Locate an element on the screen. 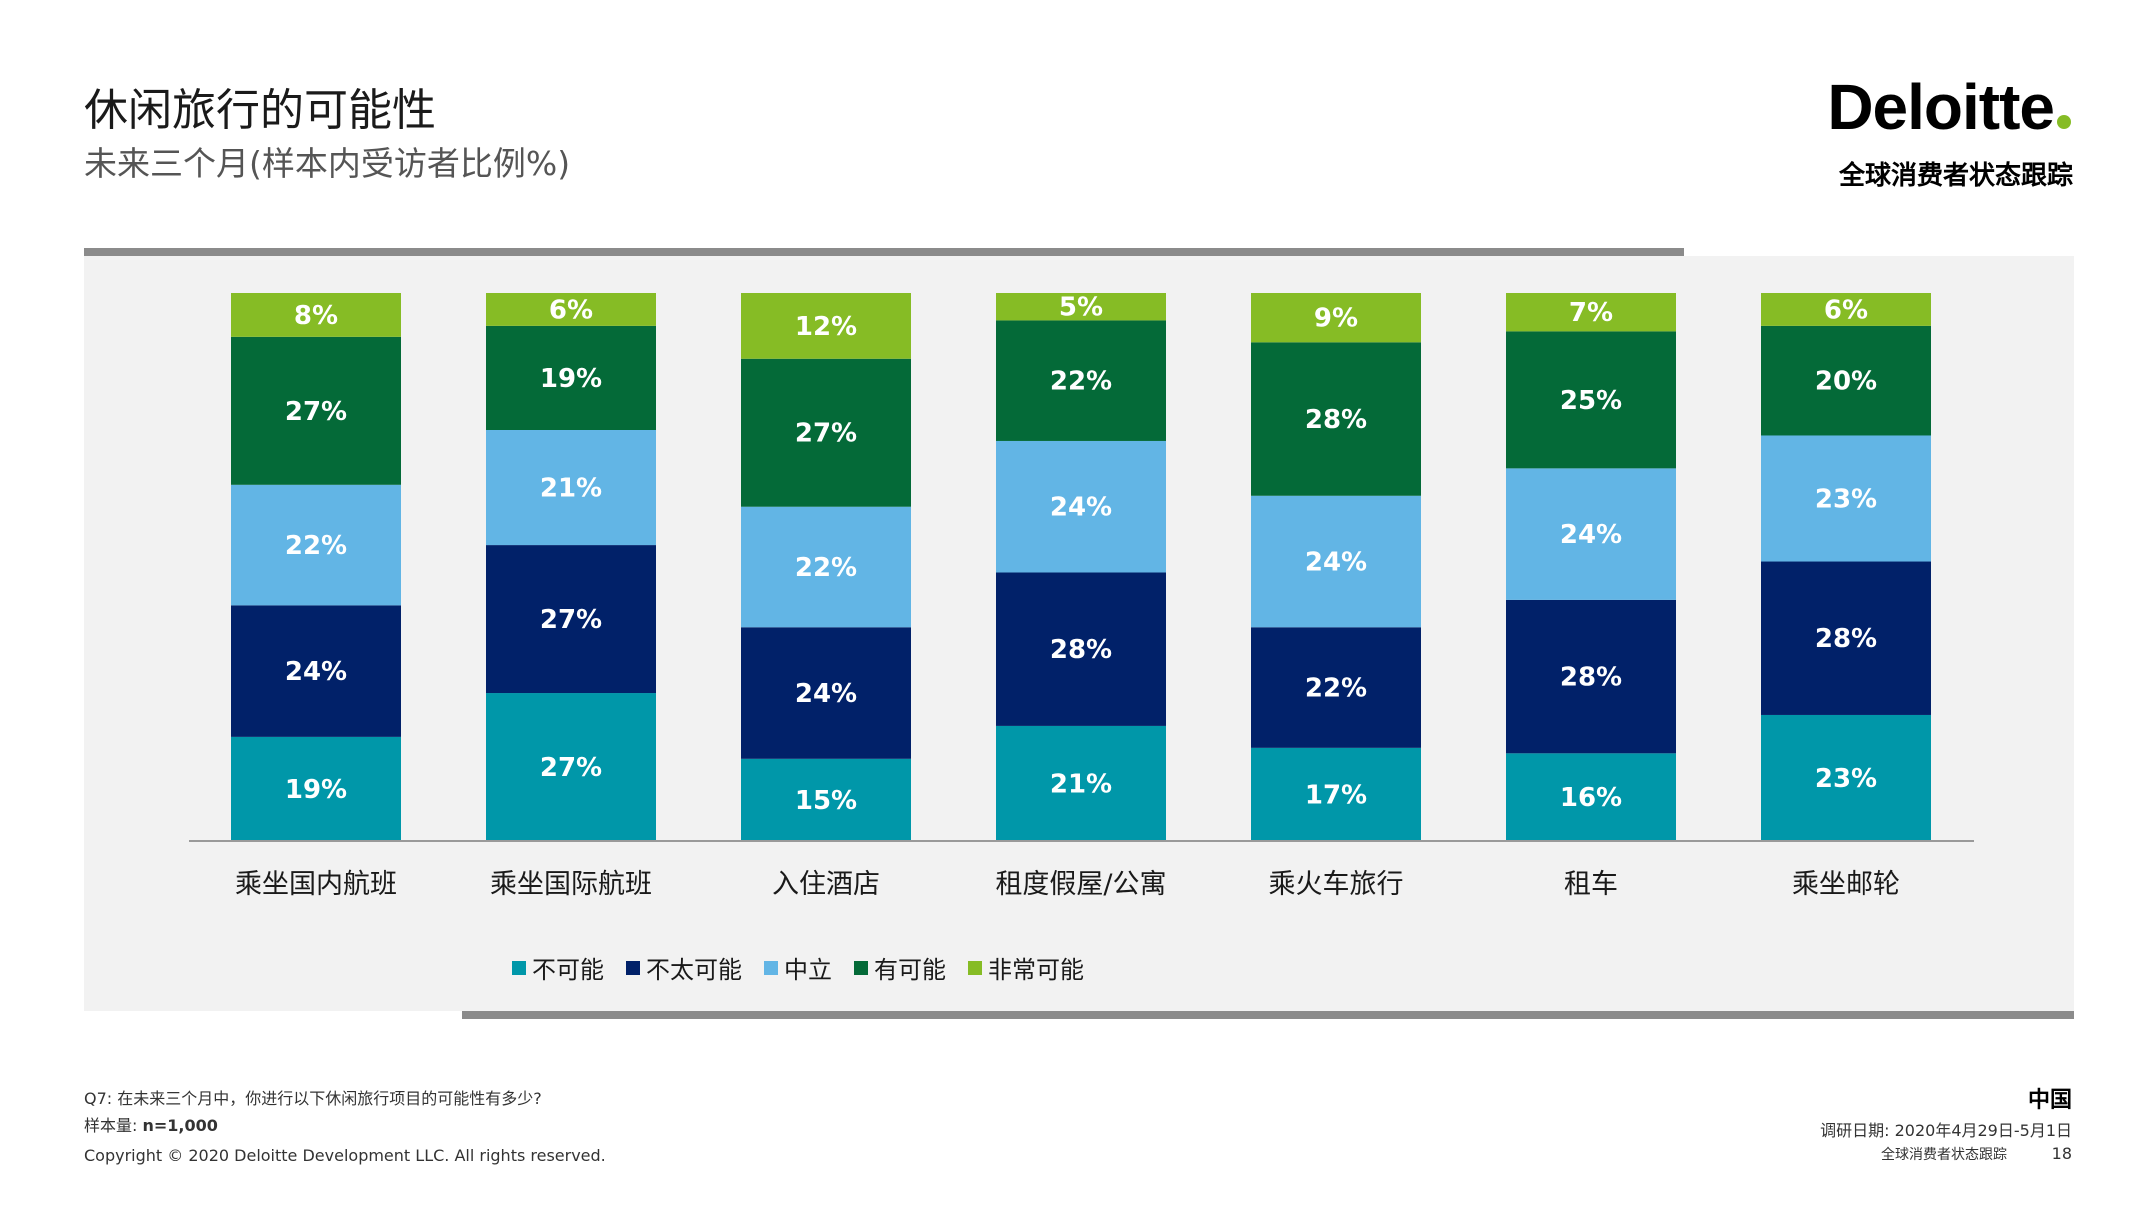  legend-label: 中立 is located at coordinates (808, 970).